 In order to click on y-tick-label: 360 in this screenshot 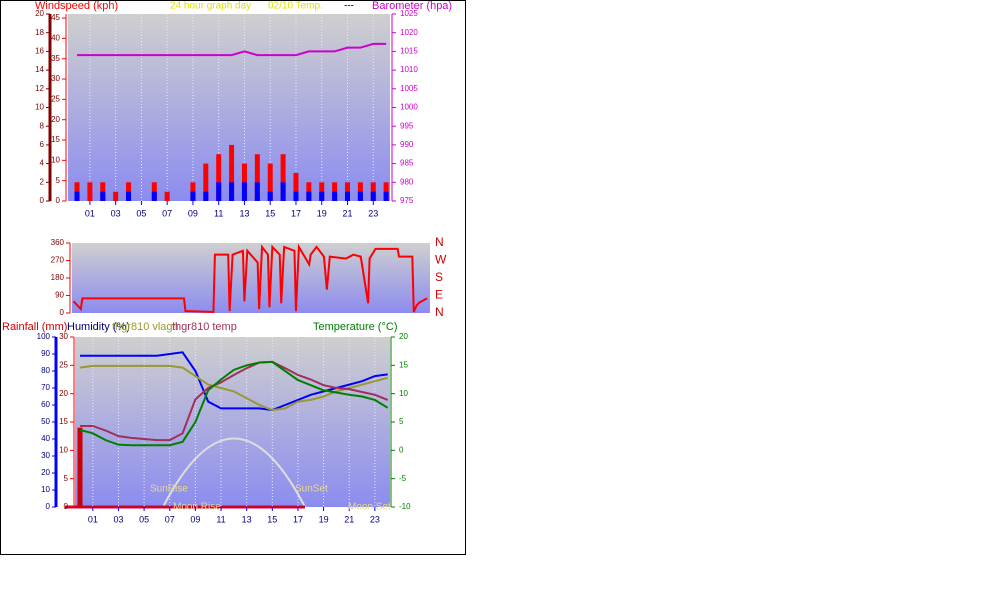, I will do `click(58, 242)`.